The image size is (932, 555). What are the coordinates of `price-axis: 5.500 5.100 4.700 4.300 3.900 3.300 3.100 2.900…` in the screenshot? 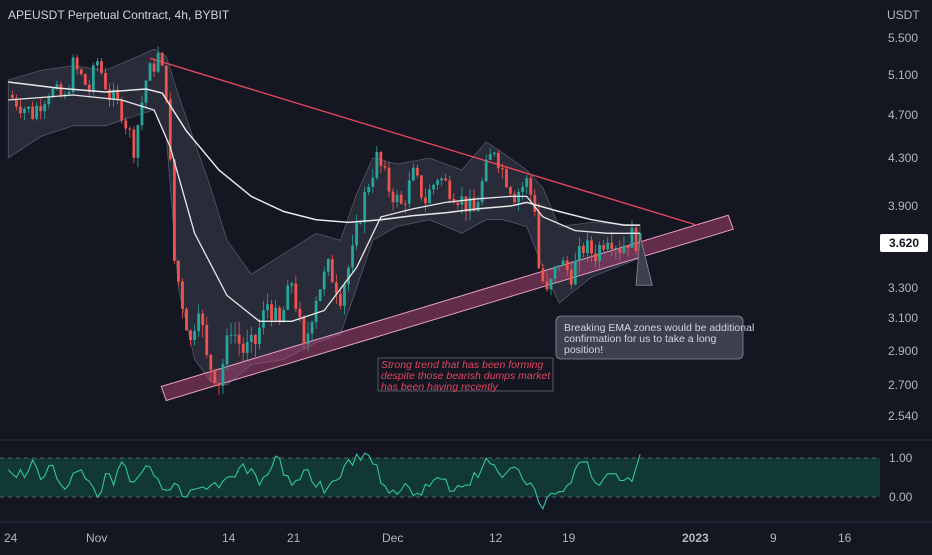 It's located at (903, 227).